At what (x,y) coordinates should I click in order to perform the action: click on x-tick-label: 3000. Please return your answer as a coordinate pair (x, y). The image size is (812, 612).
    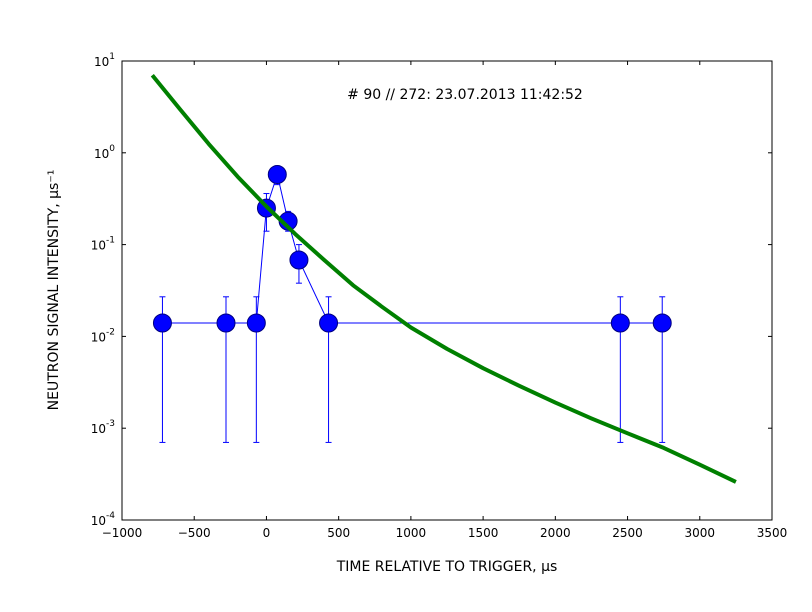
    Looking at the image, I should click on (700, 533).